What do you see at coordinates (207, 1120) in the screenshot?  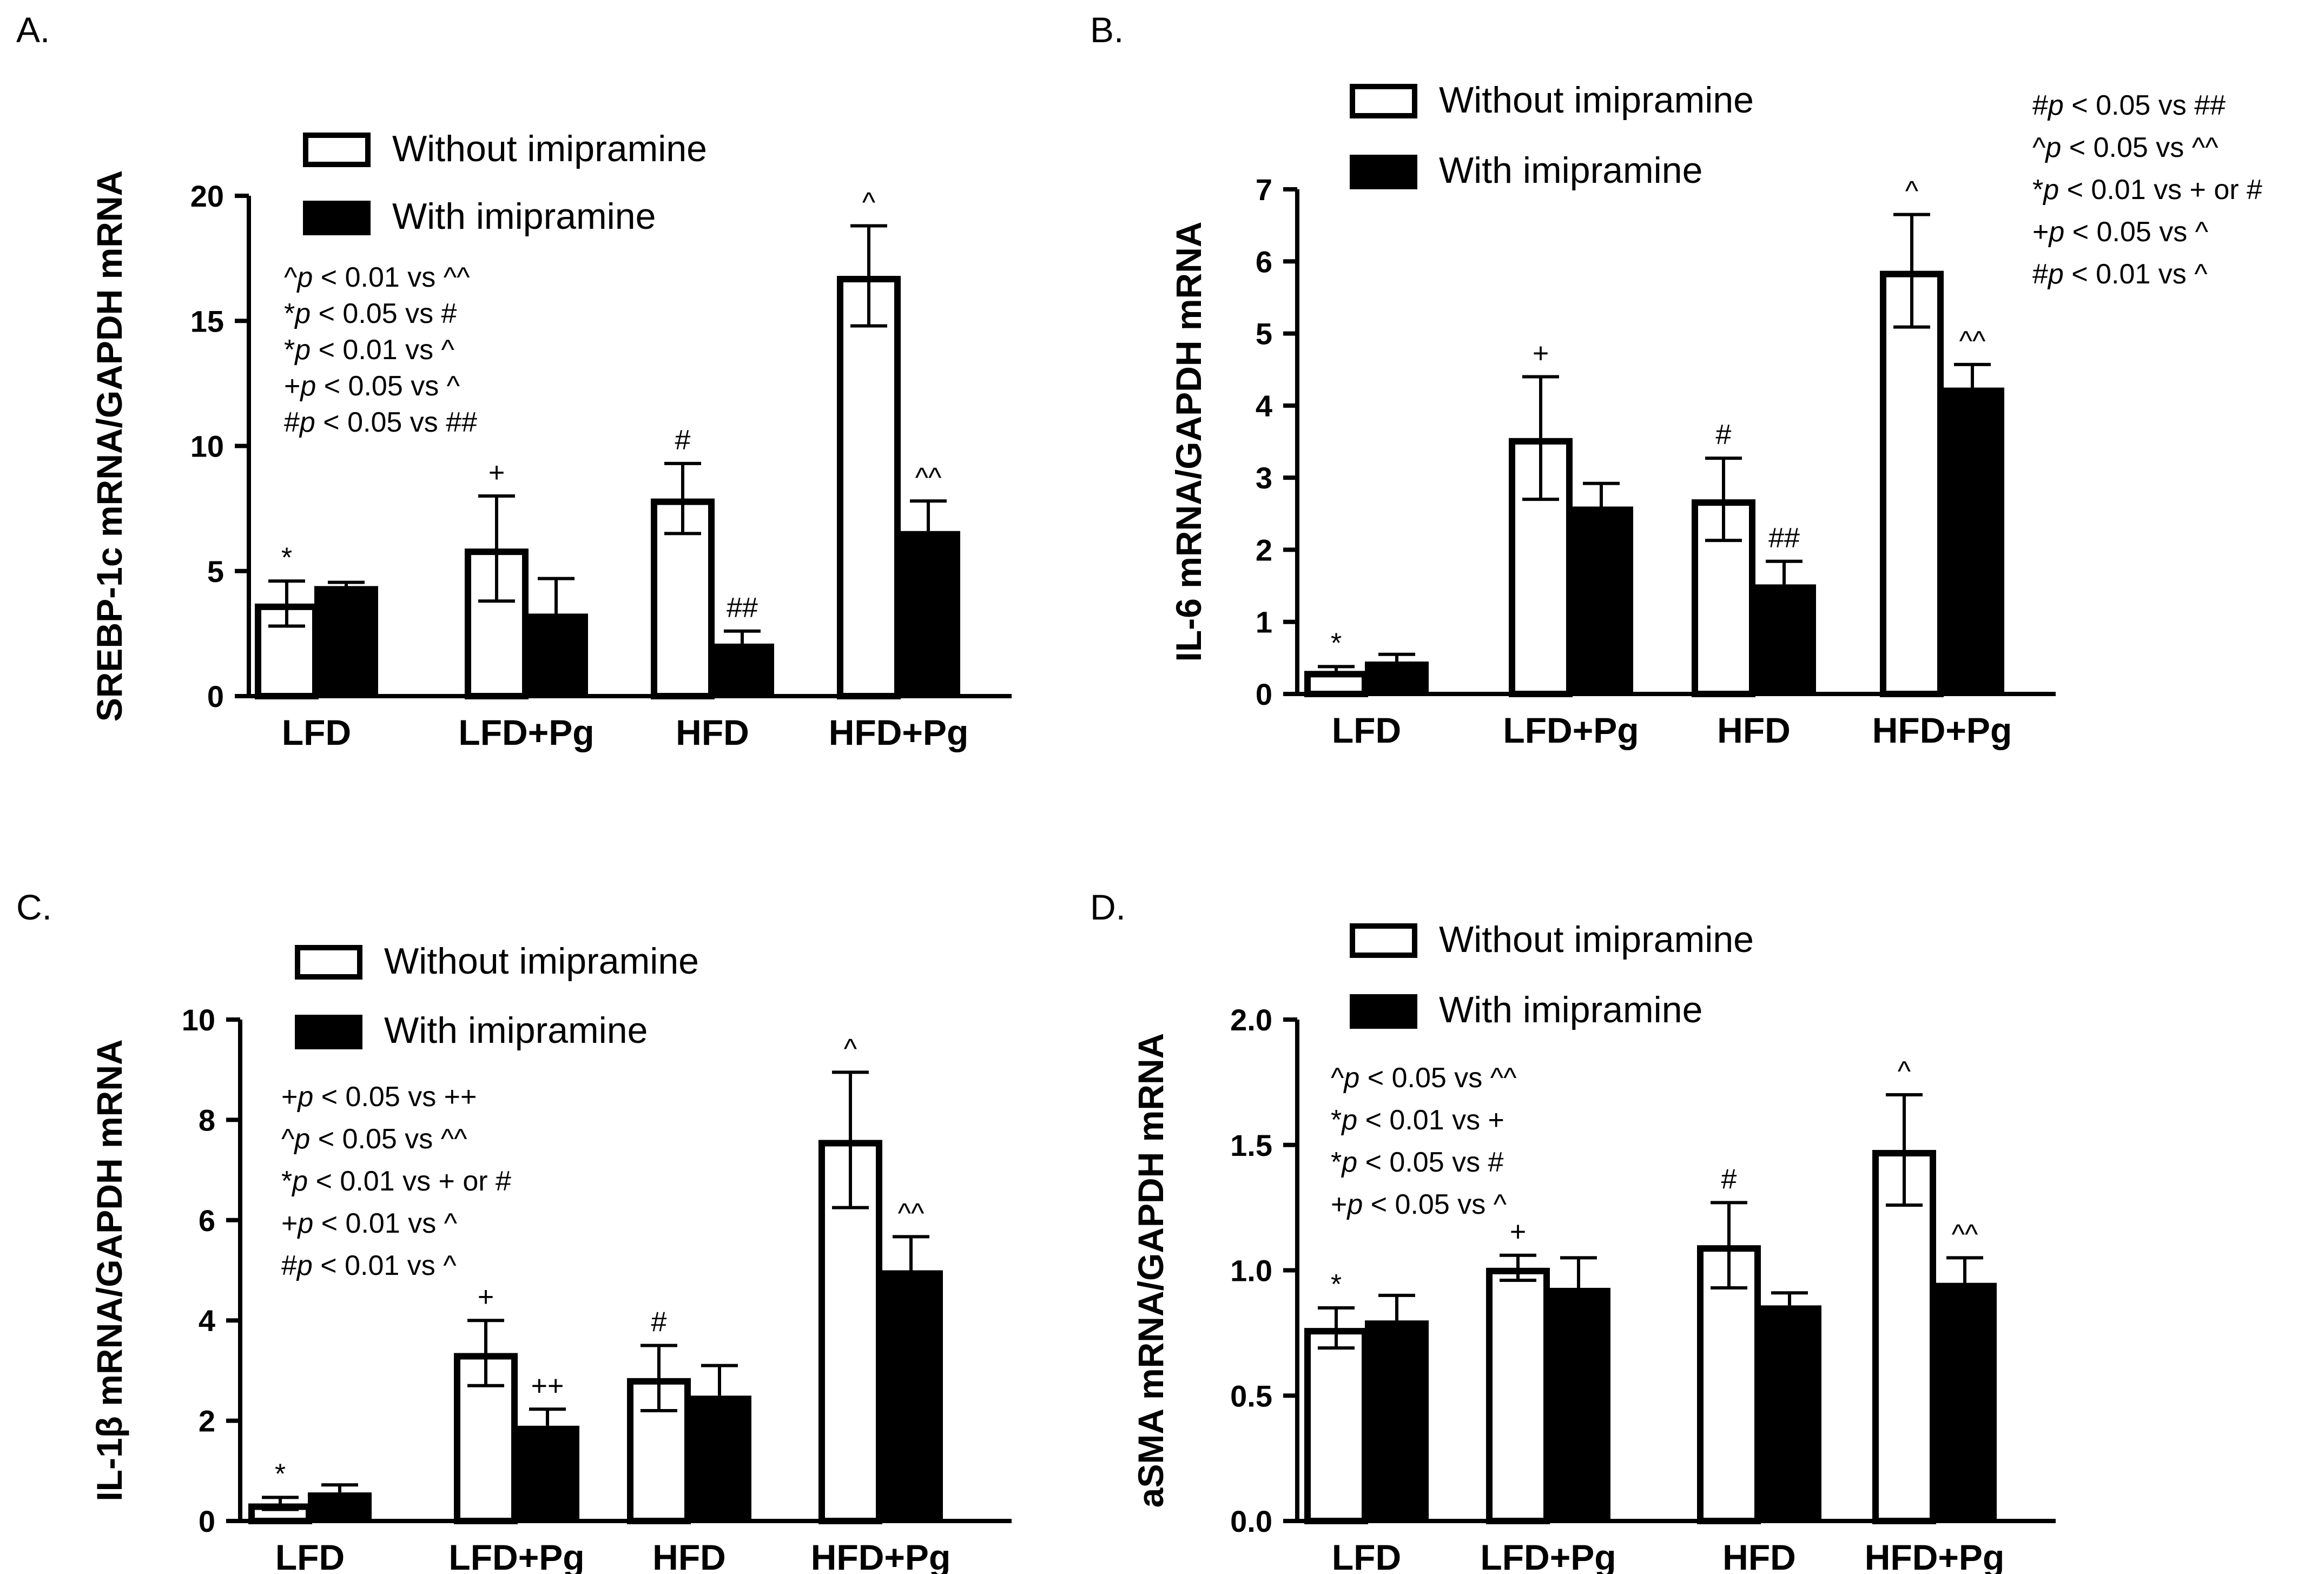 I see `y-tick-label: 8` at bounding box center [207, 1120].